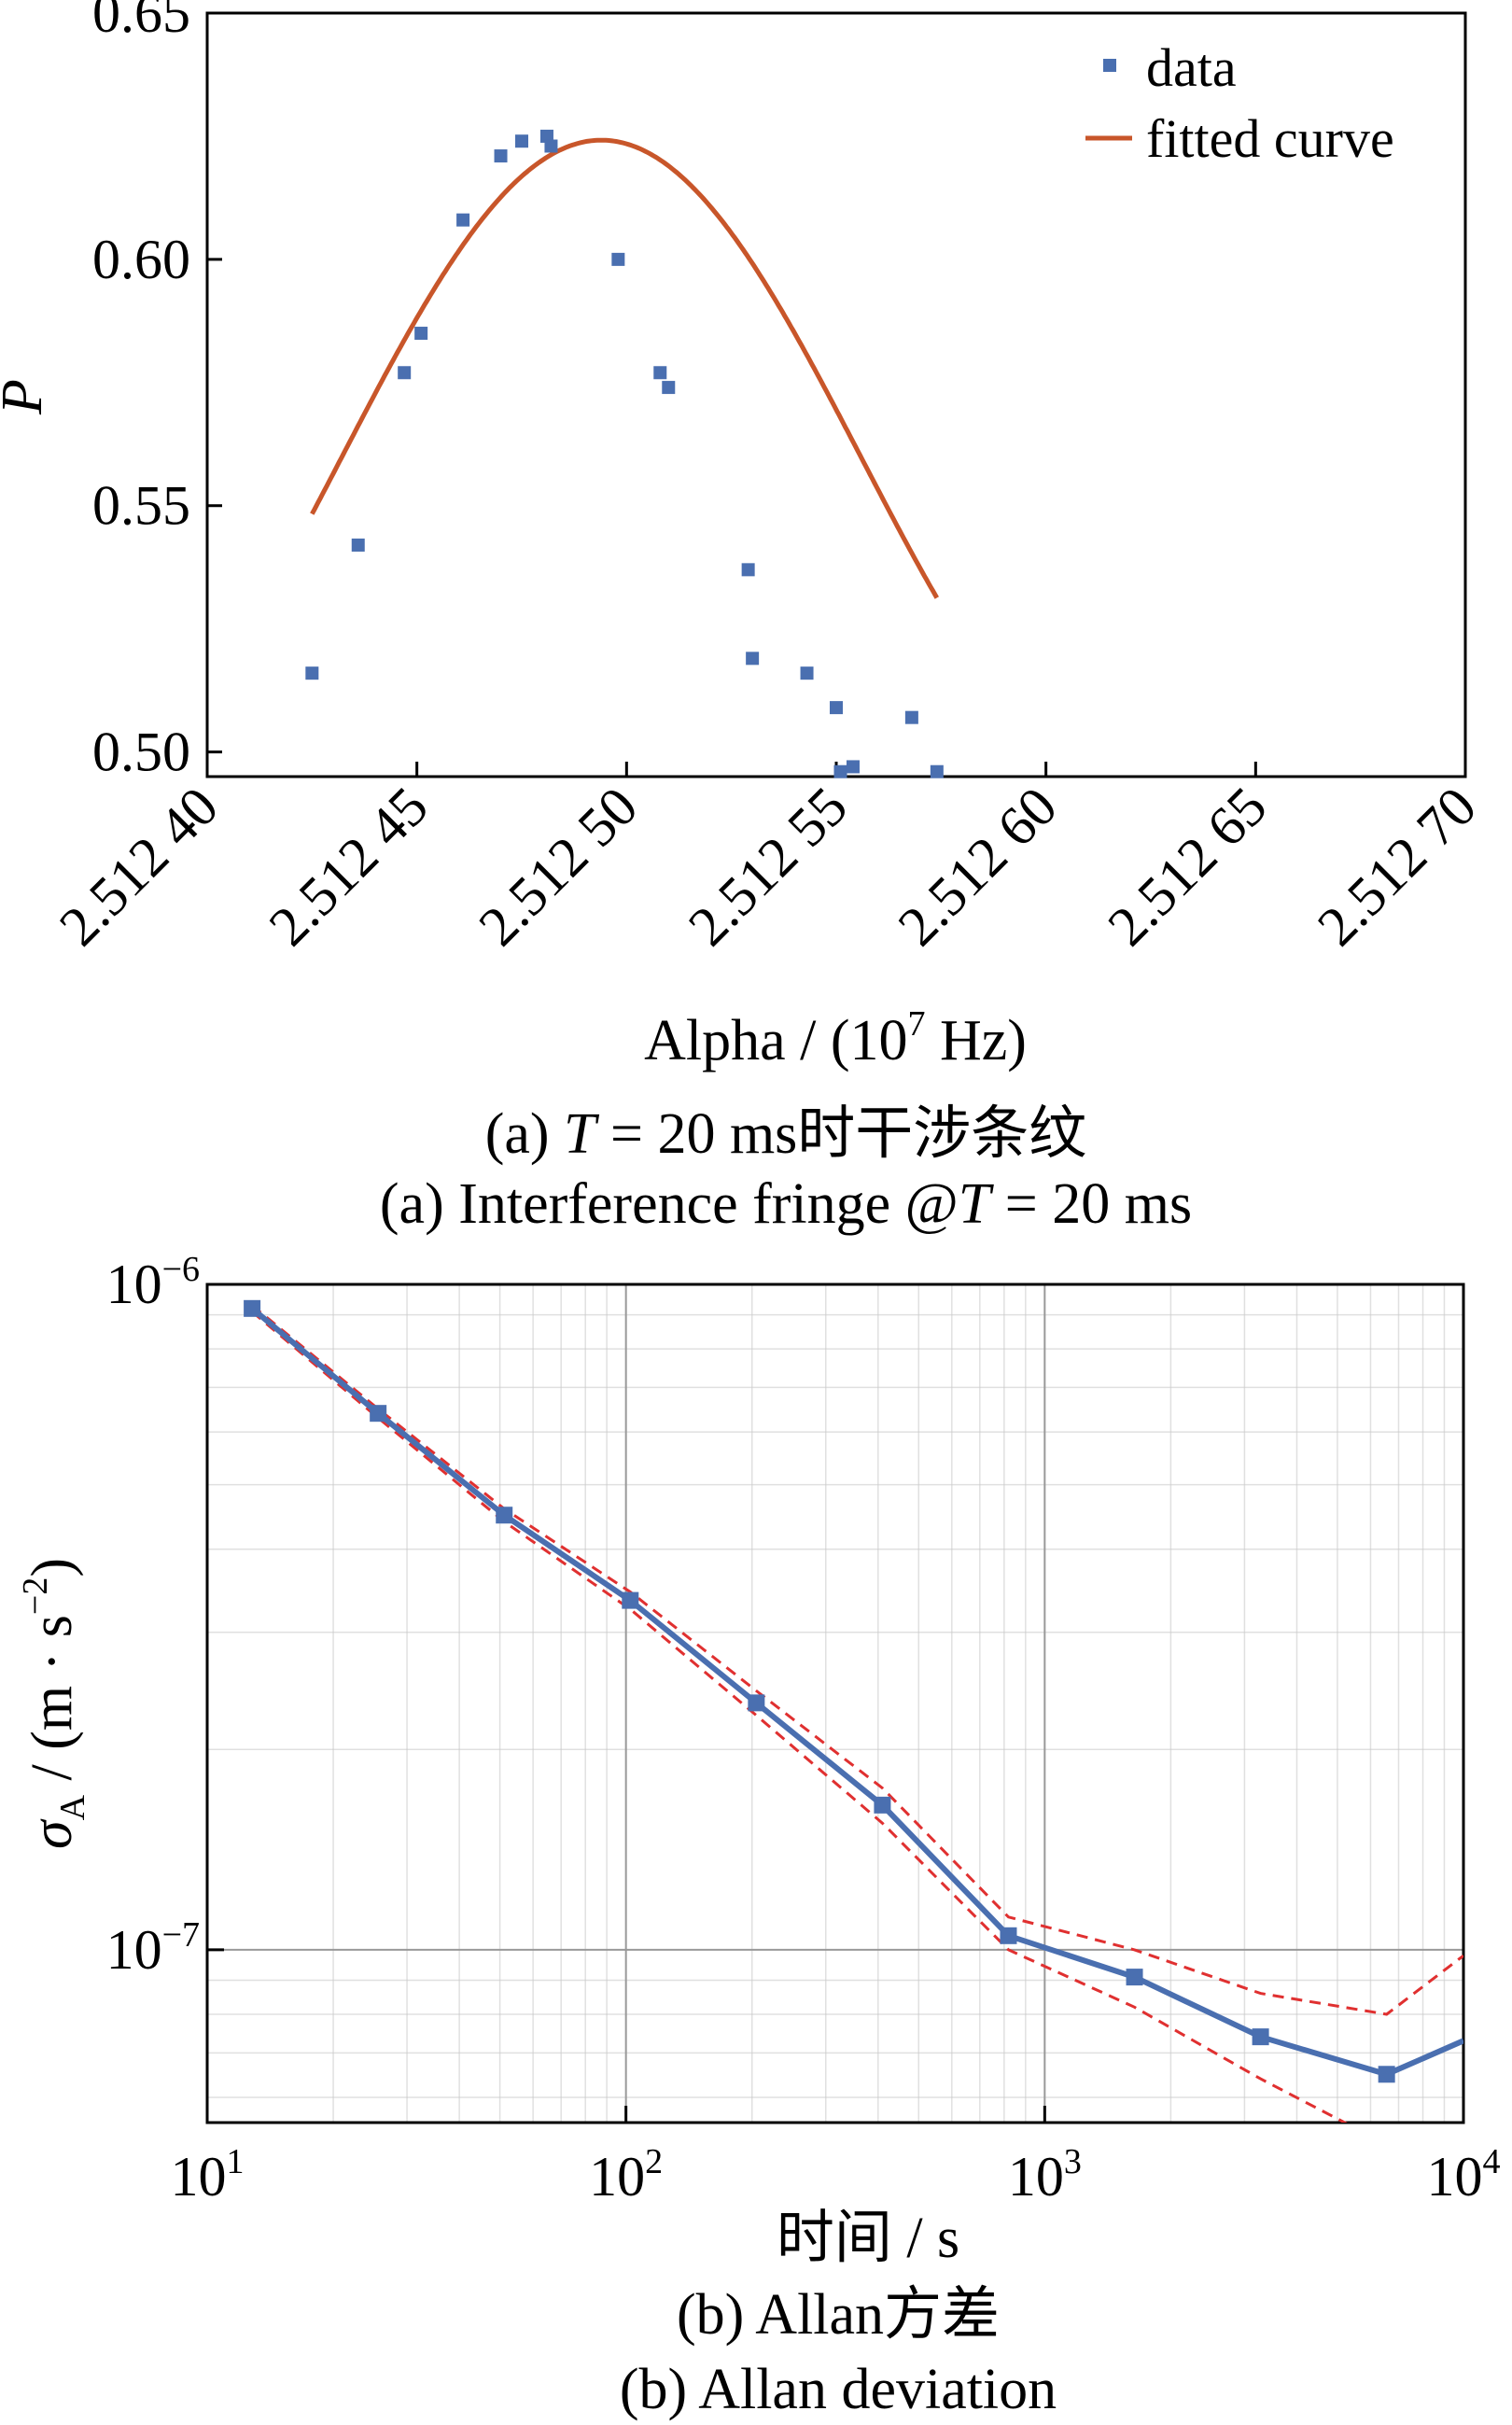 This screenshot has width=1512, height=2425. What do you see at coordinates (141, 506) in the screenshot?
I see `y-tick-label: 0.55` at bounding box center [141, 506].